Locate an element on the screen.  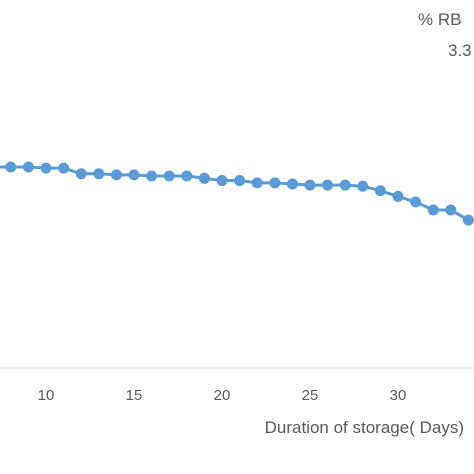
x-axis-title: Duration of storage( Days) is located at coordinates (364, 427).